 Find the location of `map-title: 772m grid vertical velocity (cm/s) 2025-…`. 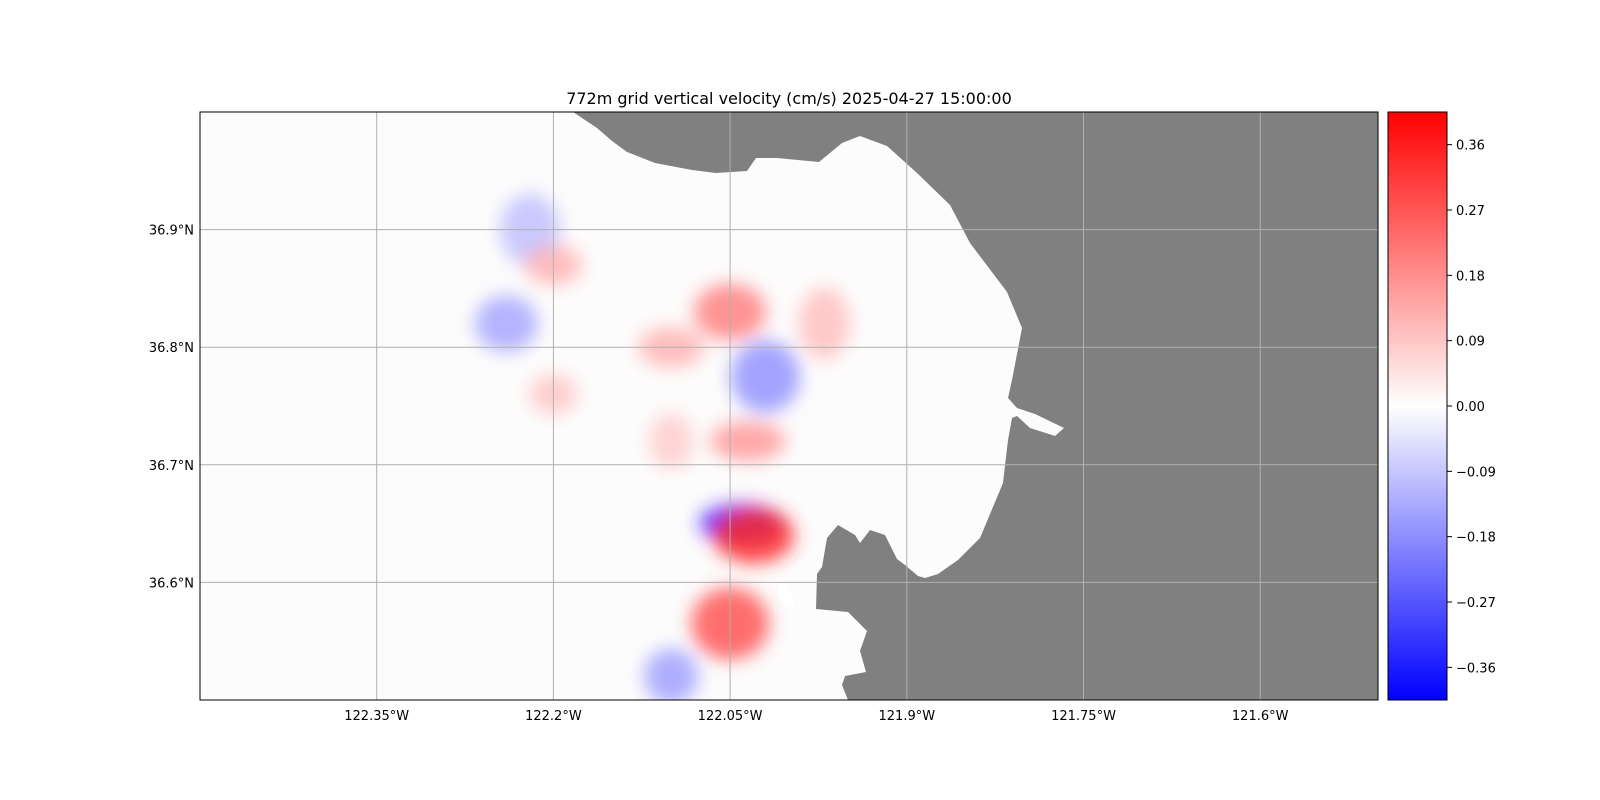

map-title: 772m grid vertical velocity (cm/s) 2025-… is located at coordinates (789, 98).